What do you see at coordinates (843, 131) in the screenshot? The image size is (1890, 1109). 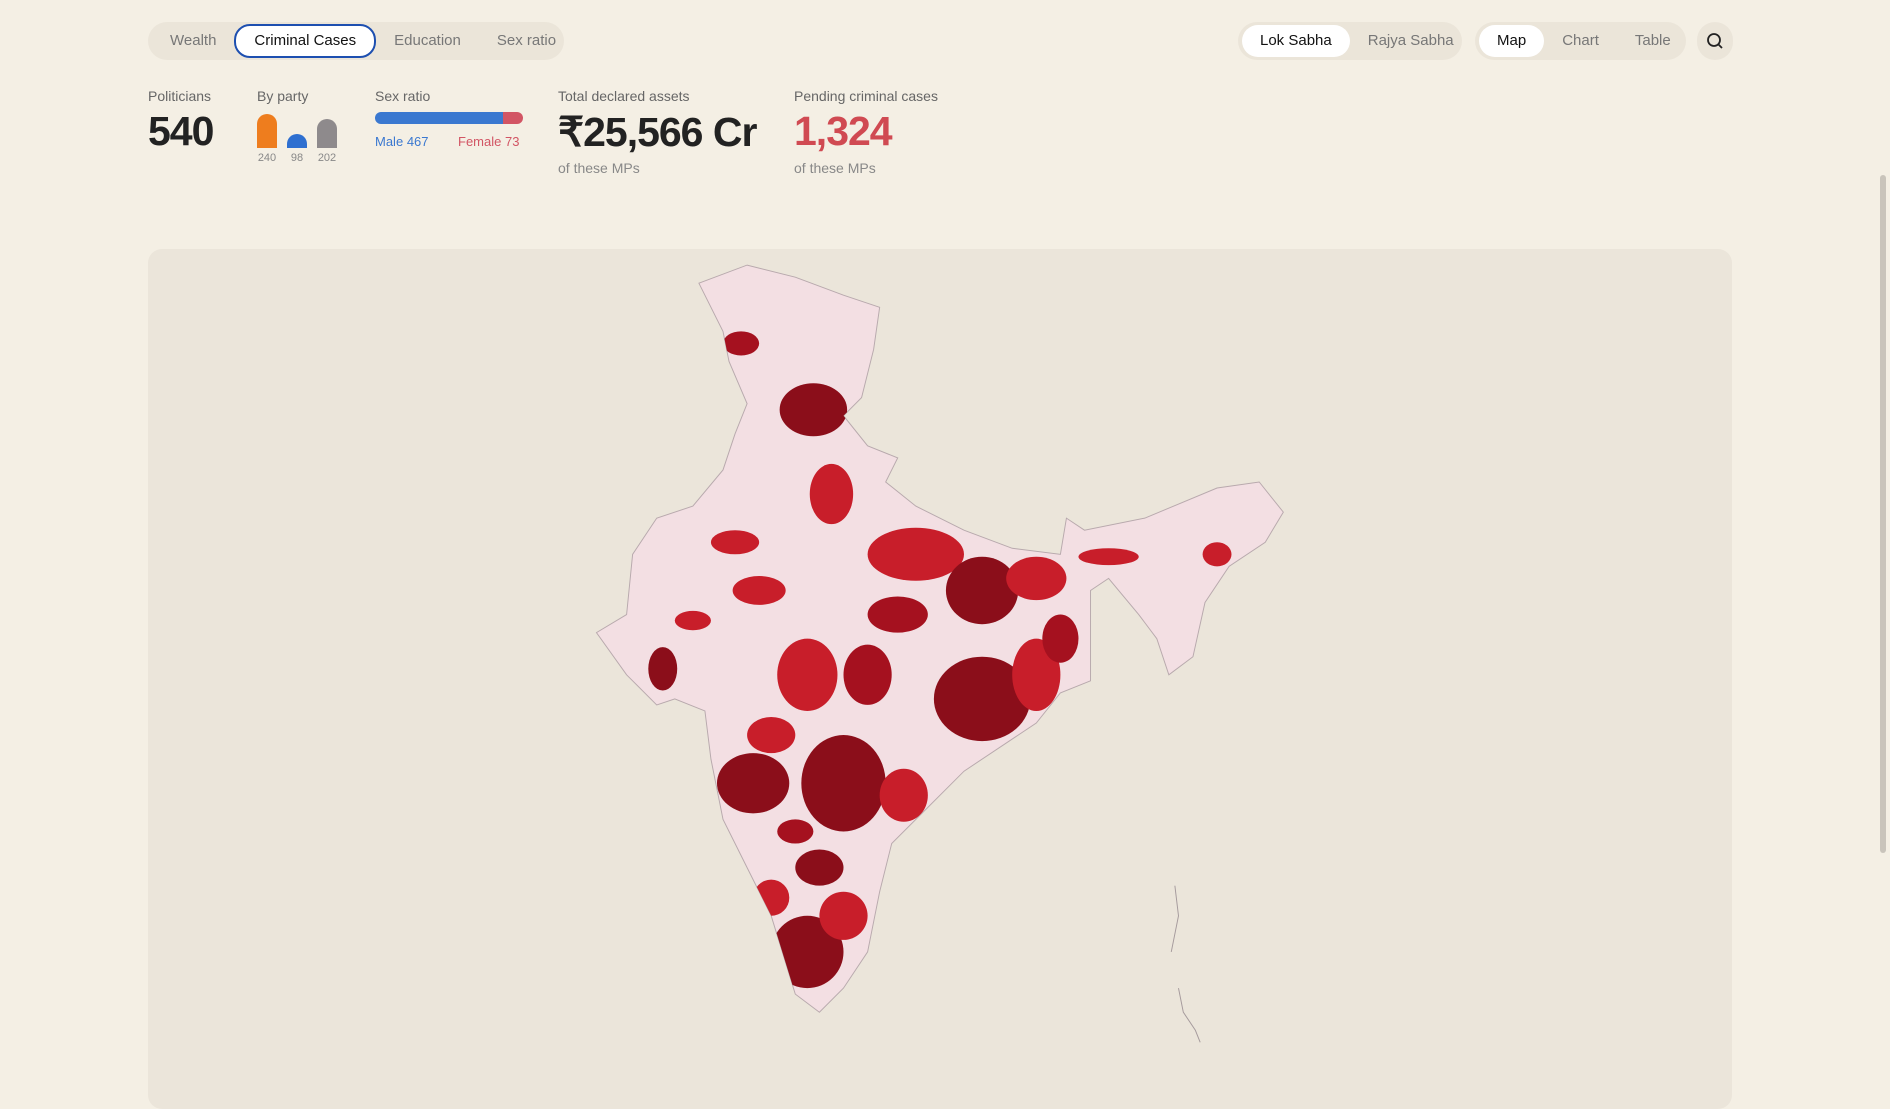 I see `stat-value: 1,324` at bounding box center [843, 131].